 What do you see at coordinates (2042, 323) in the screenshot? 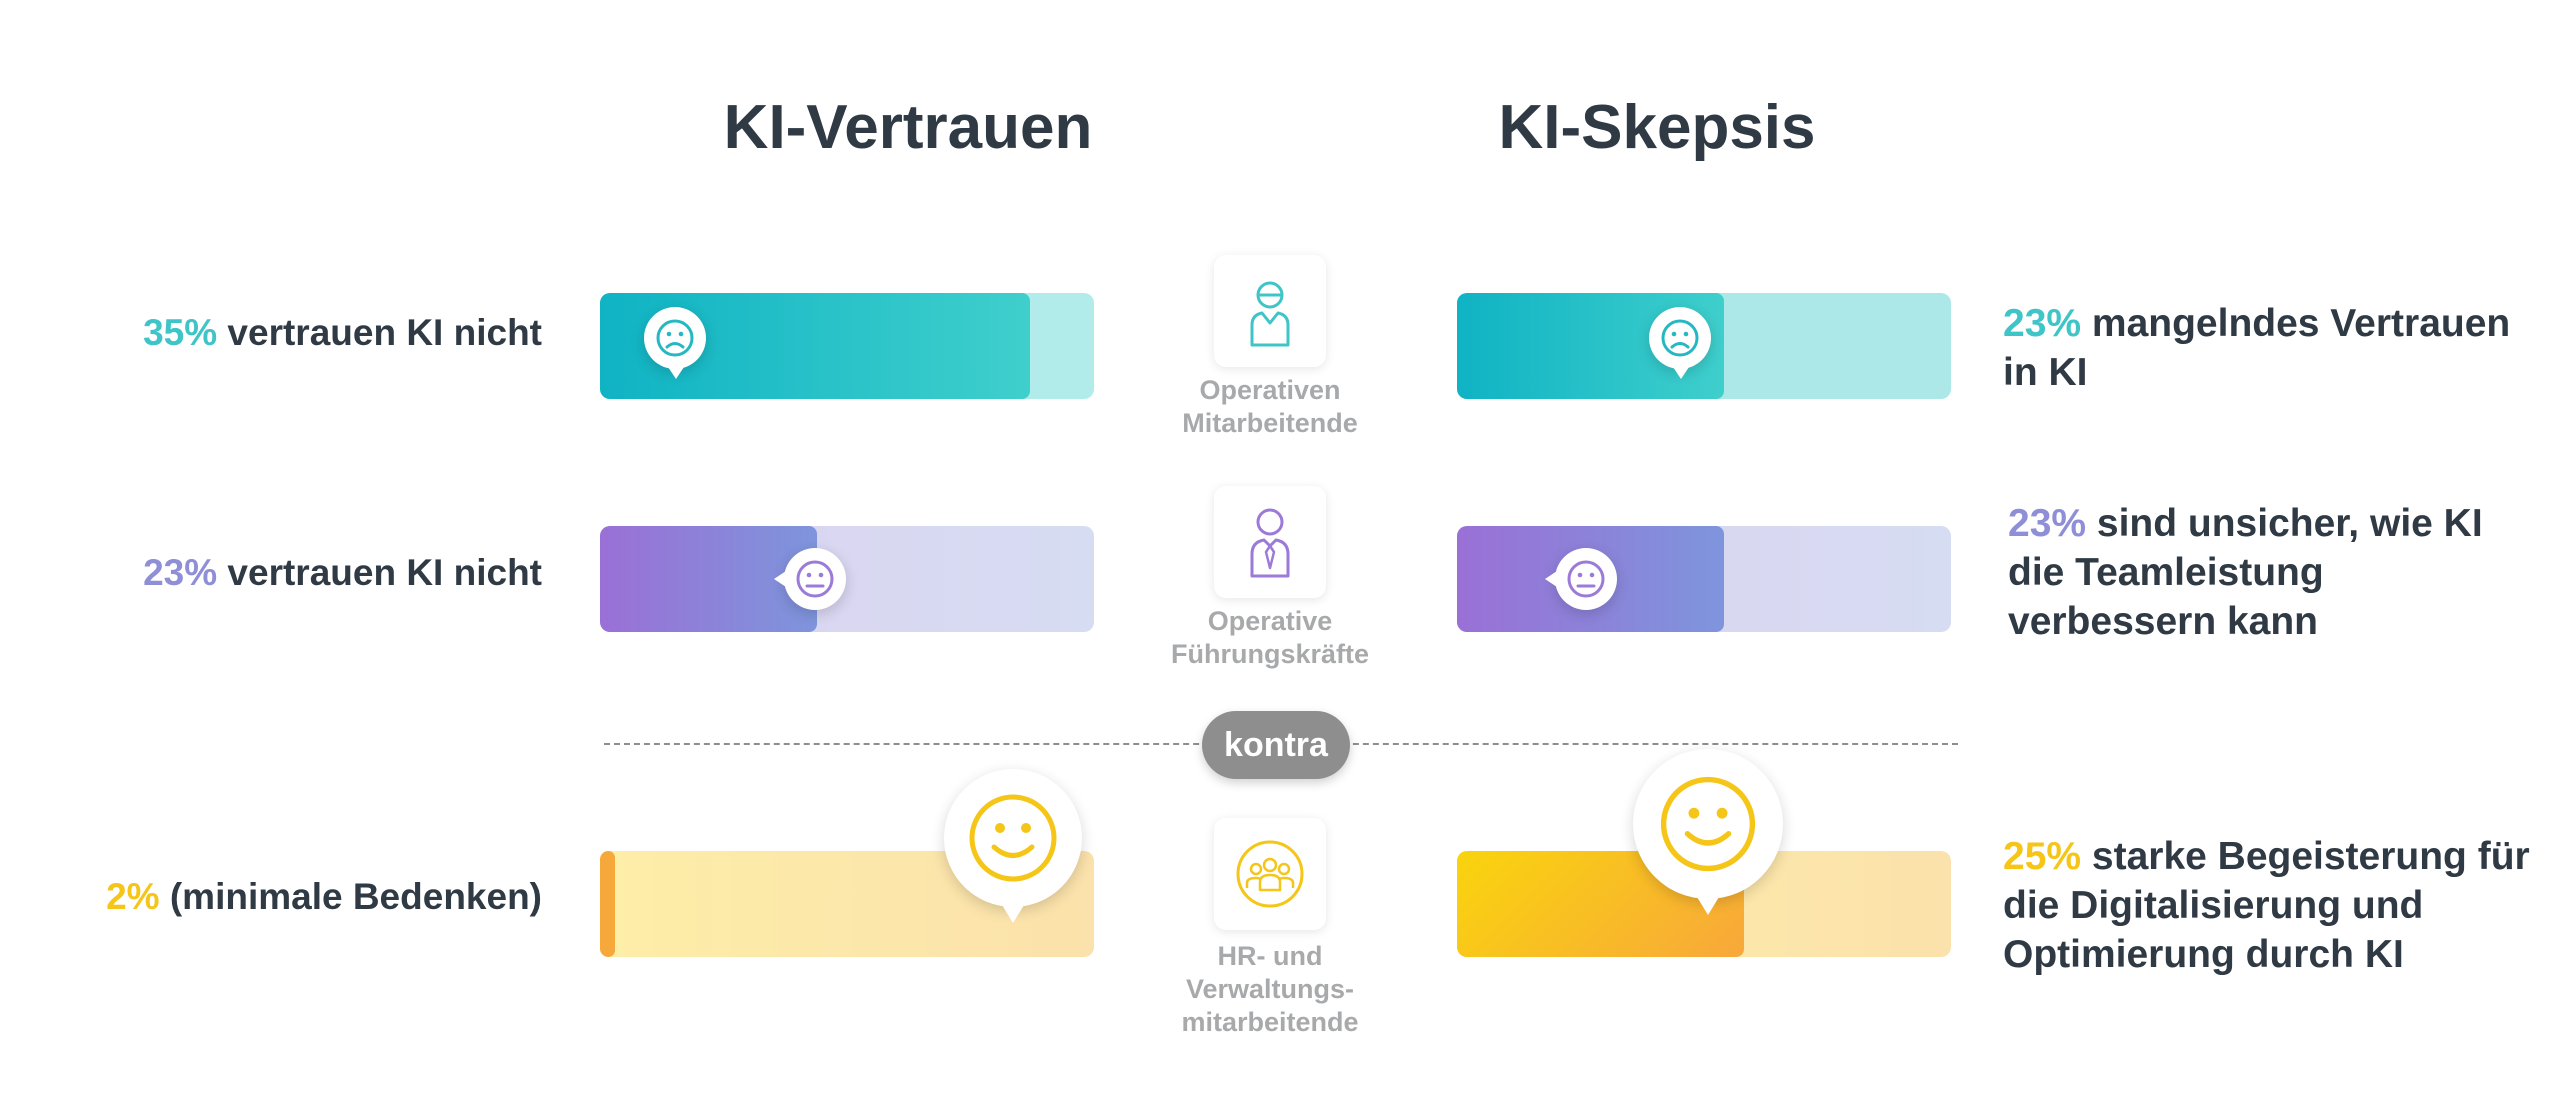
I see `right-pct-row-1: 23%` at bounding box center [2042, 323].